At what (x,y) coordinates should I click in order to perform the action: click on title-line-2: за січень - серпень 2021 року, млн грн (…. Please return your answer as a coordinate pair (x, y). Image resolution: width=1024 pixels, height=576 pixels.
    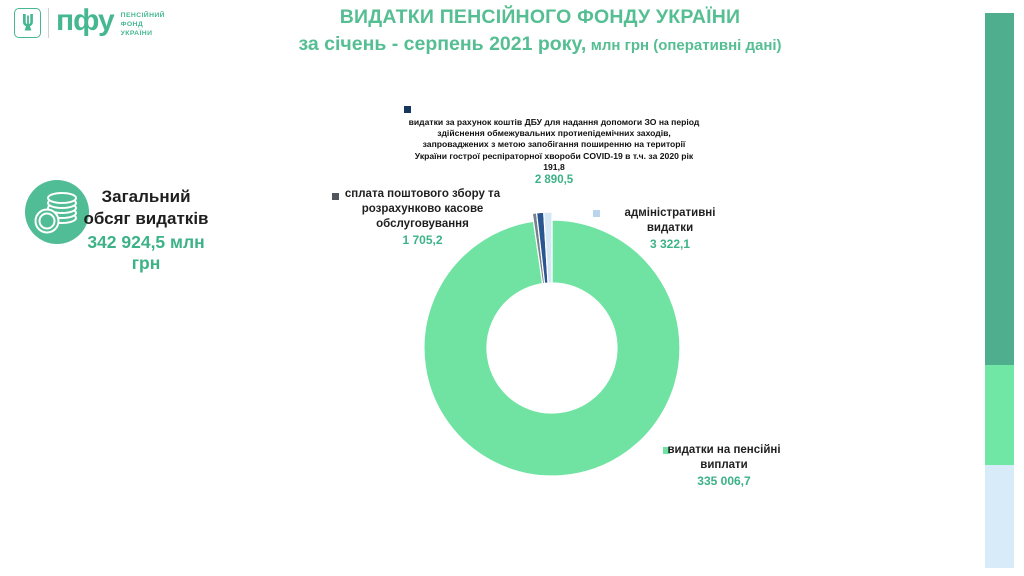
    Looking at the image, I should click on (540, 44).